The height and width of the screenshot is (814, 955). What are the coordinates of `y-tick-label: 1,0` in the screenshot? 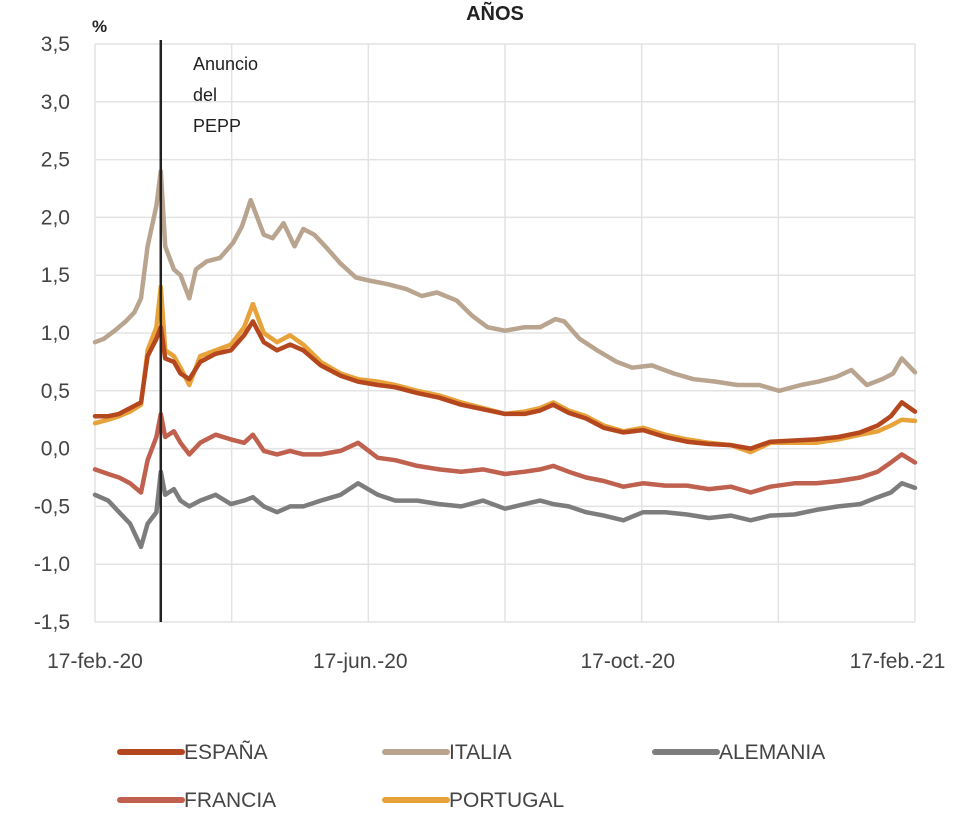 It's located at (55, 333).